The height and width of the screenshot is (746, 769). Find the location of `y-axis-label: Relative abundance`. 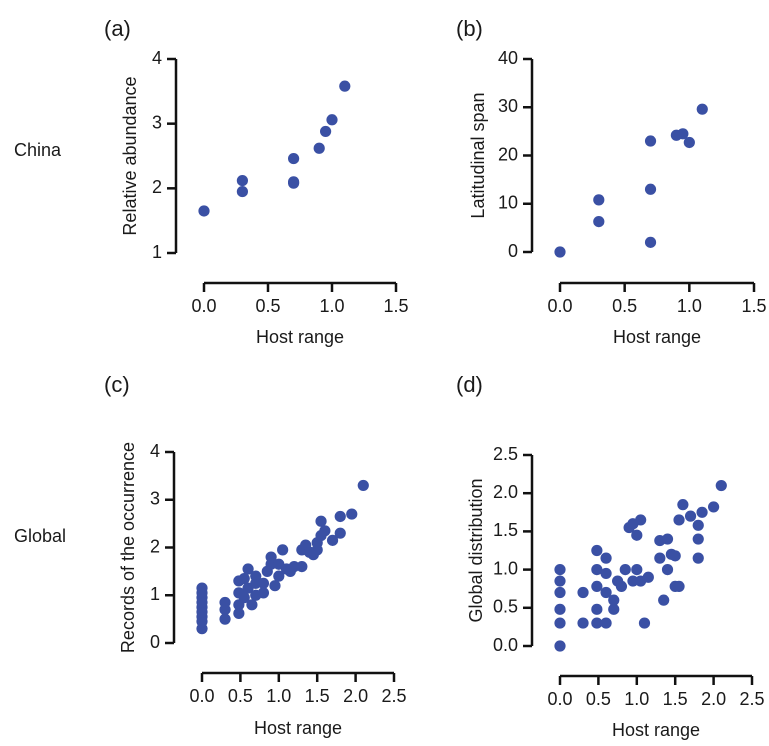

y-axis-label: Relative abundance is located at coordinates (130, 155).